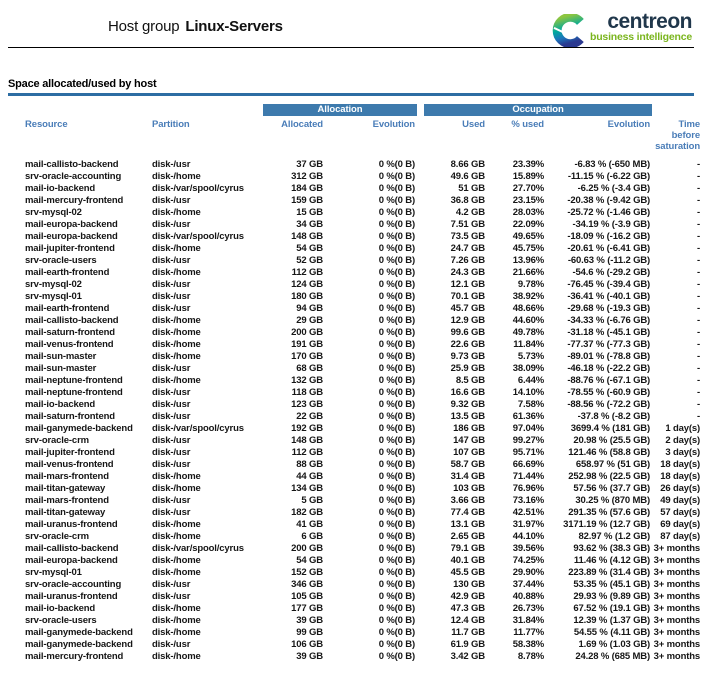 This screenshot has width=702, height=683. What do you see at coordinates (528, 260) in the screenshot?
I see `pct-used-cell: 13.96%` at bounding box center [528, 260].